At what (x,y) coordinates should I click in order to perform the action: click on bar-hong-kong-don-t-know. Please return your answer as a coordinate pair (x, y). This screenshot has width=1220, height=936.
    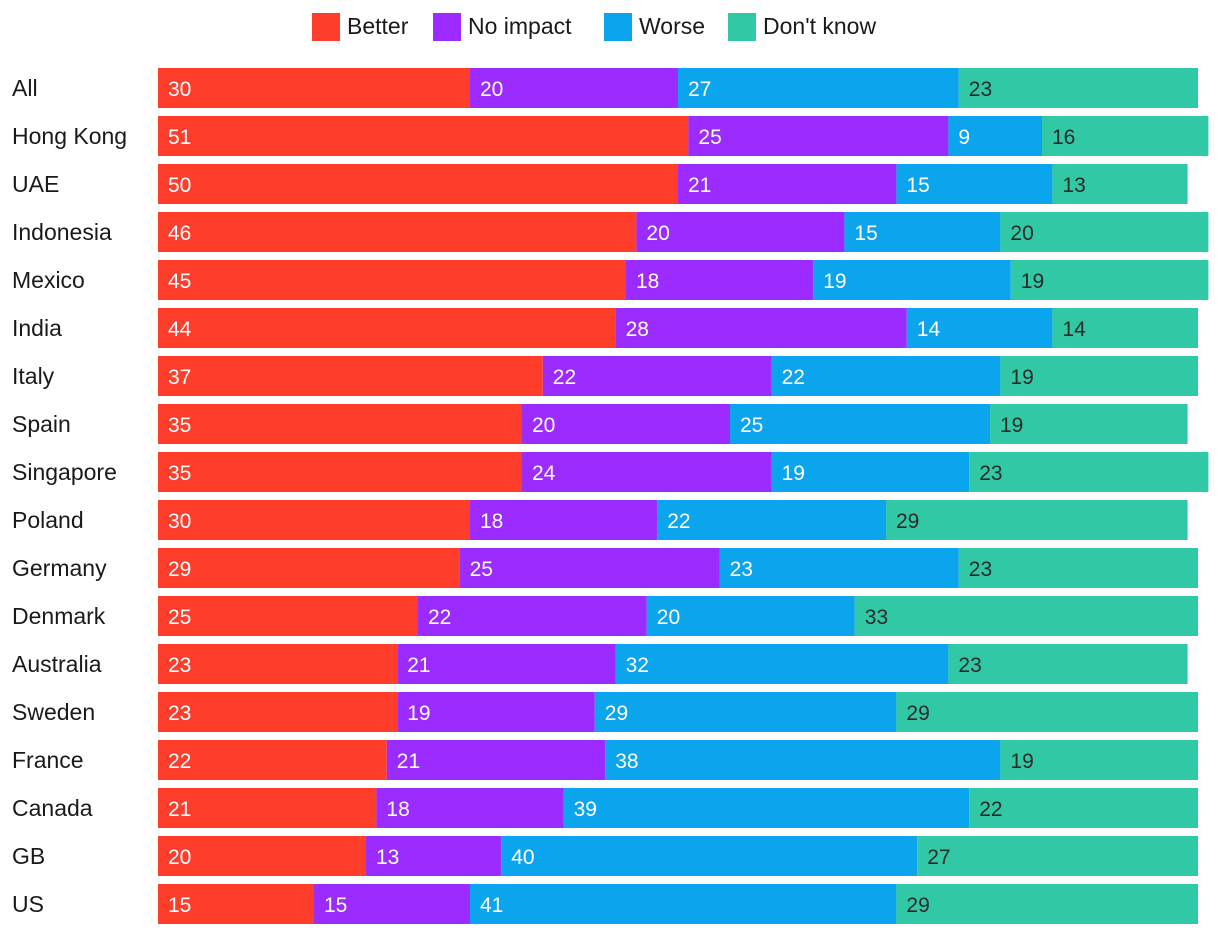
    Looking at the image, I should click on (1125, 136).